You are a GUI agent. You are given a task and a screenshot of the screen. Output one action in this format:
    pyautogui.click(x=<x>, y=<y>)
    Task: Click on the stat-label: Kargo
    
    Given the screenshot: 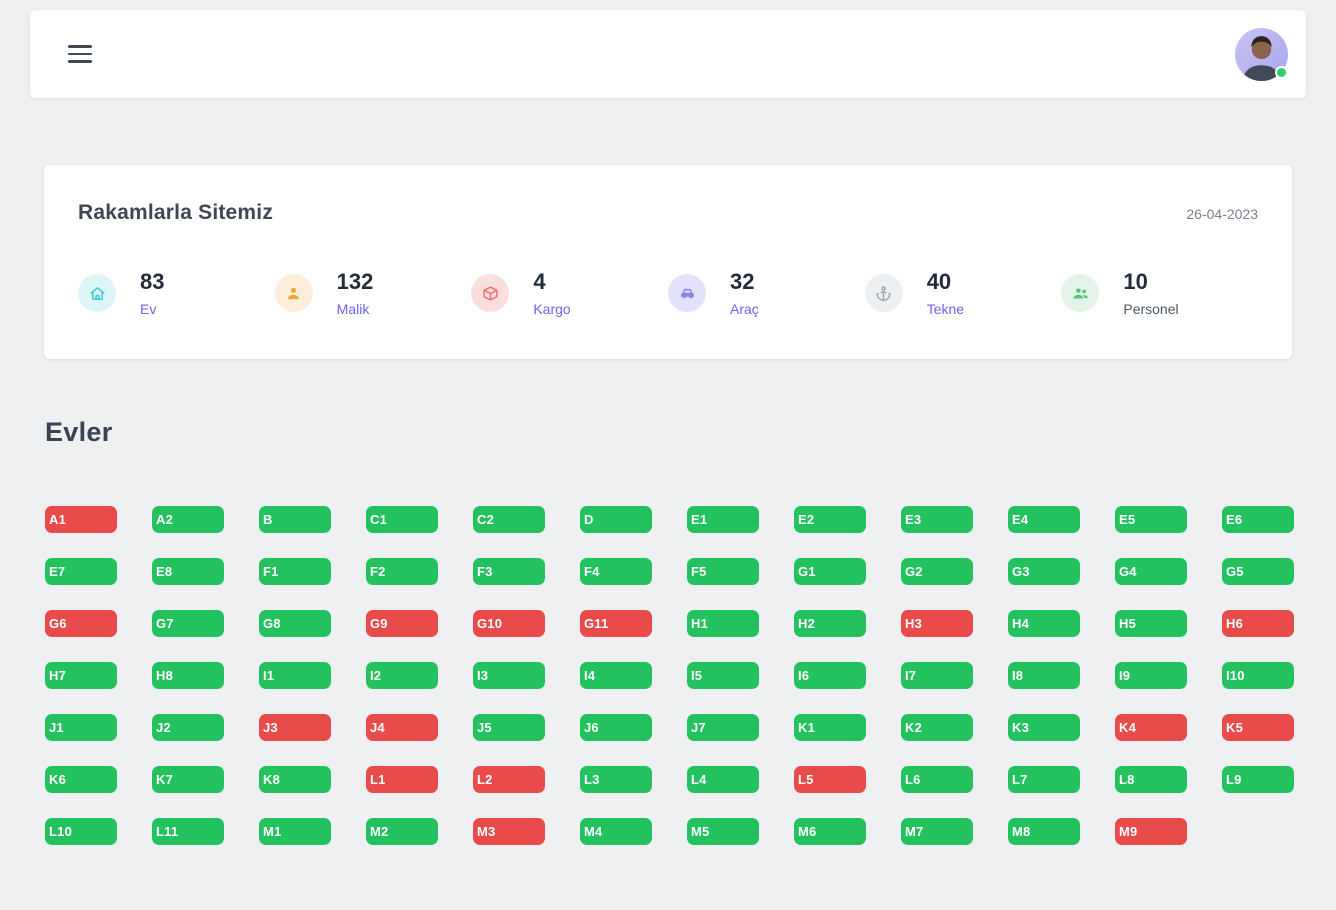 What is the action you would take?
    pyautogui.click(x=552, y=309)
    